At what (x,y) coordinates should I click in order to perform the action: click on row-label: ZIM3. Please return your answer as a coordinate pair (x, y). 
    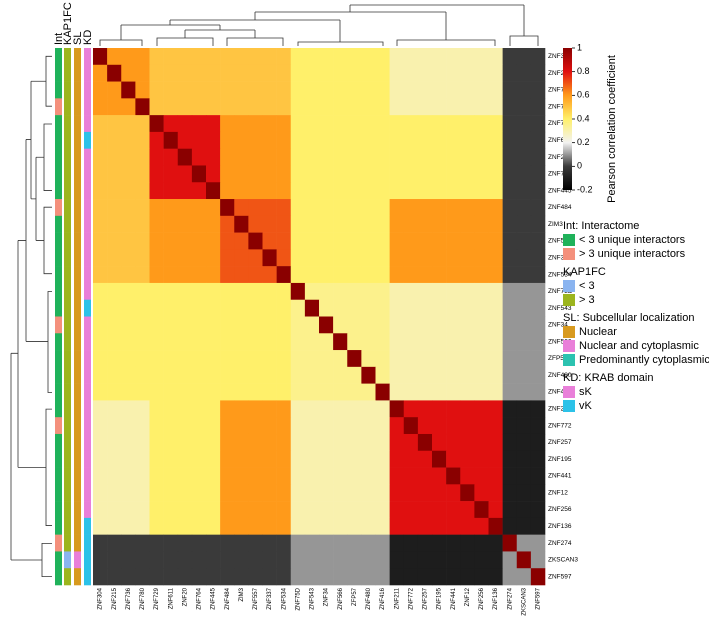
    Looking at the image, I should click on (555, 224).